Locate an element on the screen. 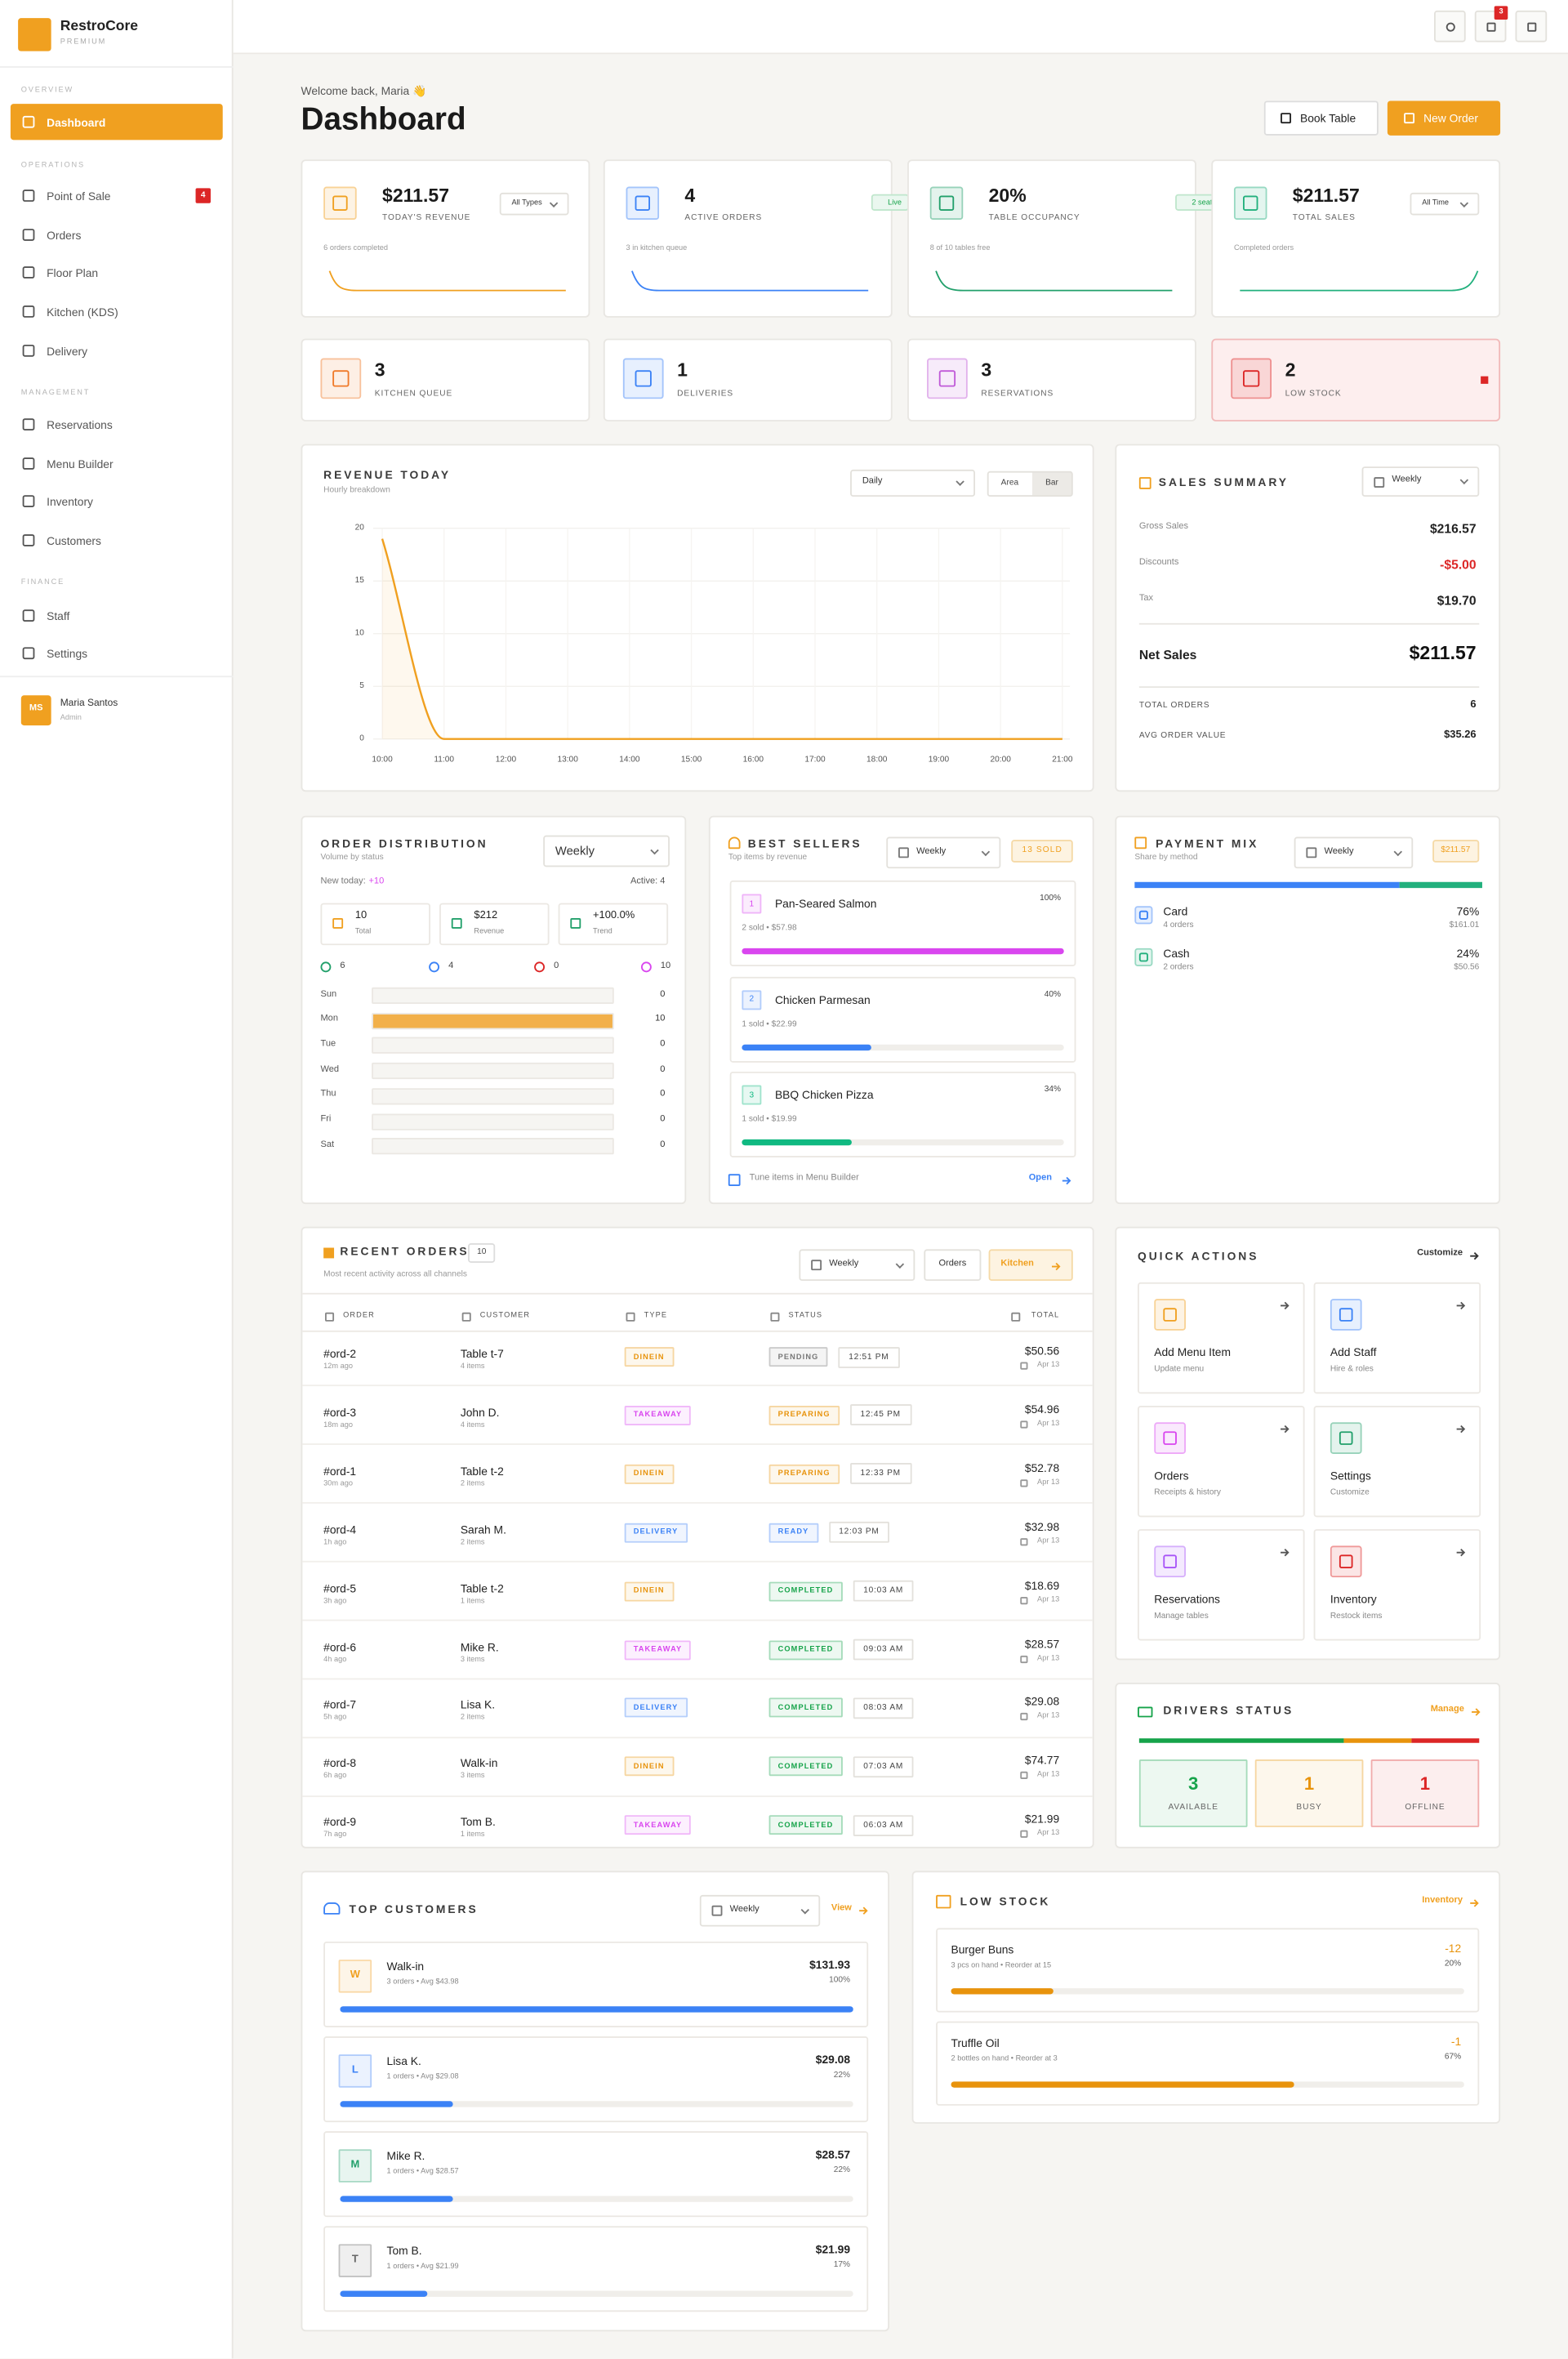 This screenshot has width=1568, height=2359. nav-item: Kitchen (KDS) is located at coordinates (117, 311).